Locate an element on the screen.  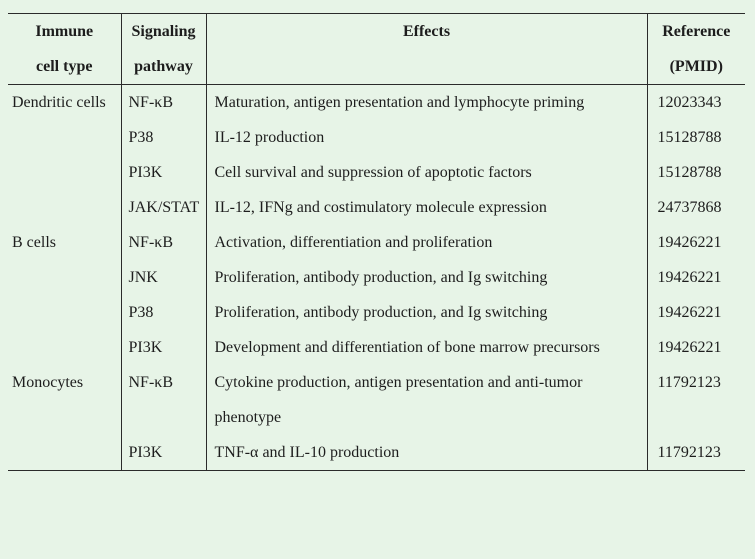
cell-effect: TNF-α and IL-10 production is located at coordinates (426, 453).